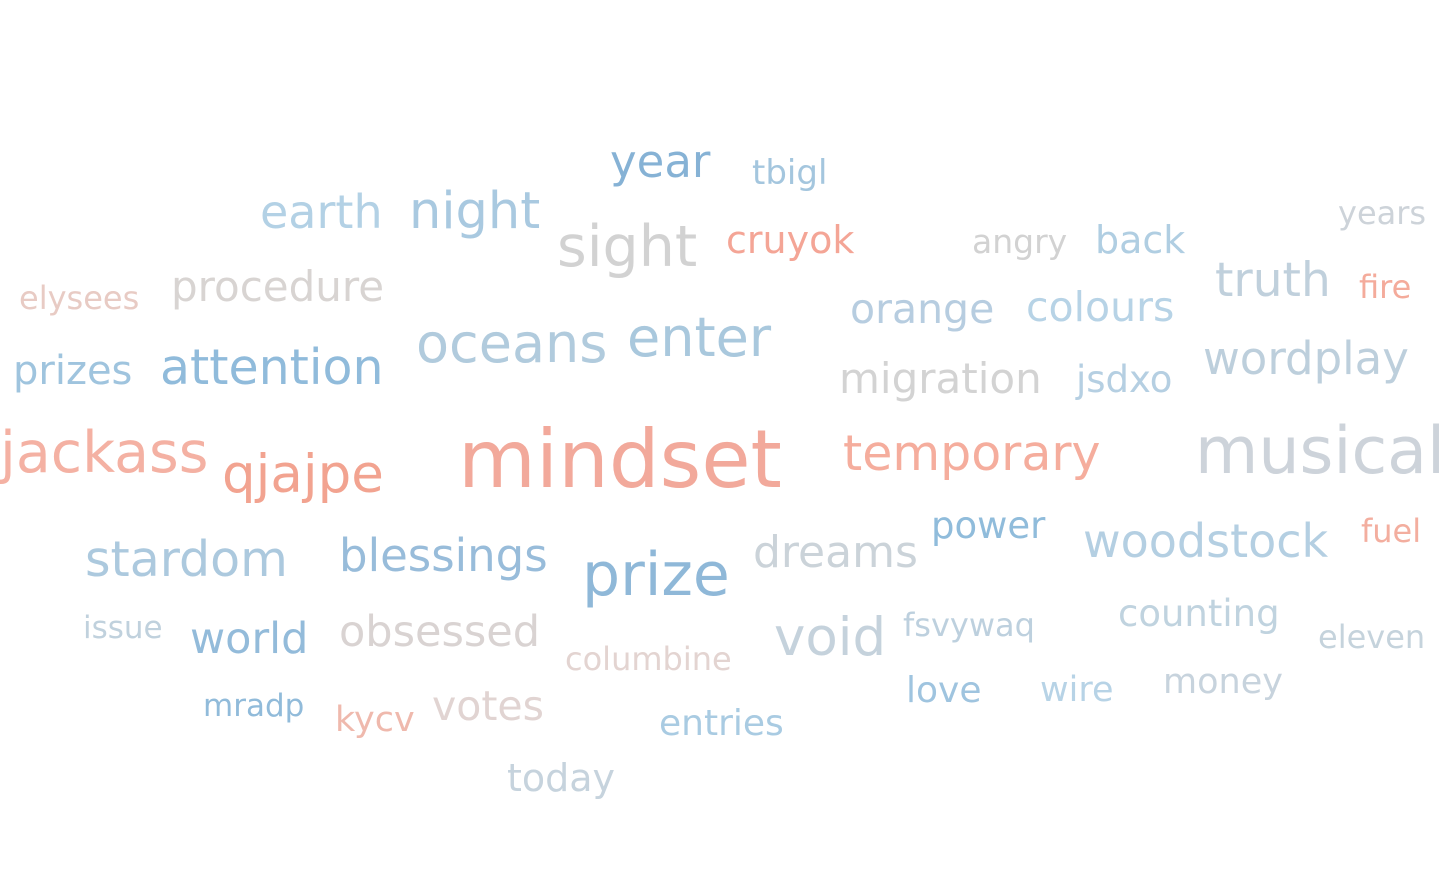 This screenshot has width=1452, height=896. What do you see at coordinates (474, 211) in the screenshot?
I see `word-night: night` at bounding box center [474, 211].